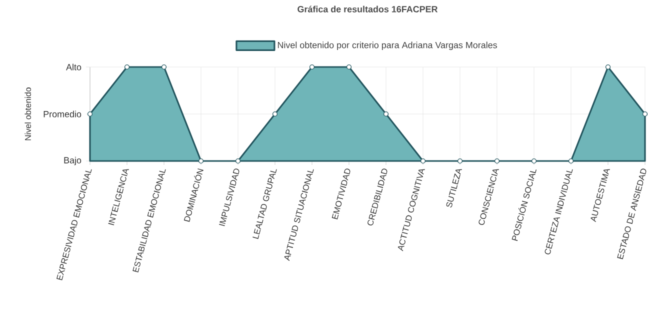  I want to click on chart-title: Gráfica de resultados 16FACPER, so click(368, 9).